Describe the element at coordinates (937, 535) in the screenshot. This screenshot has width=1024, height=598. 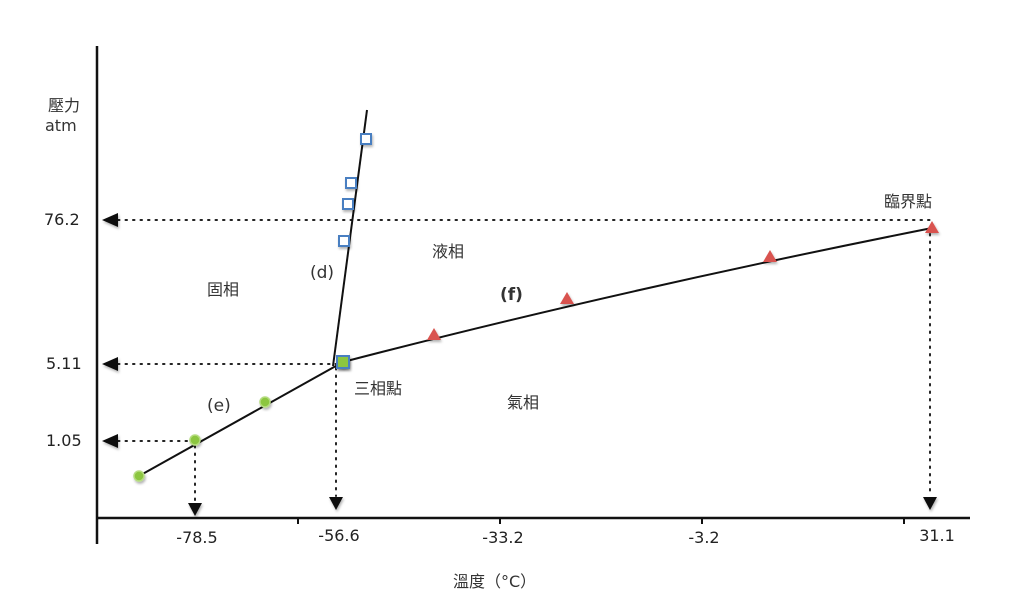
I see `x-tick-label: 31.1` at that location.